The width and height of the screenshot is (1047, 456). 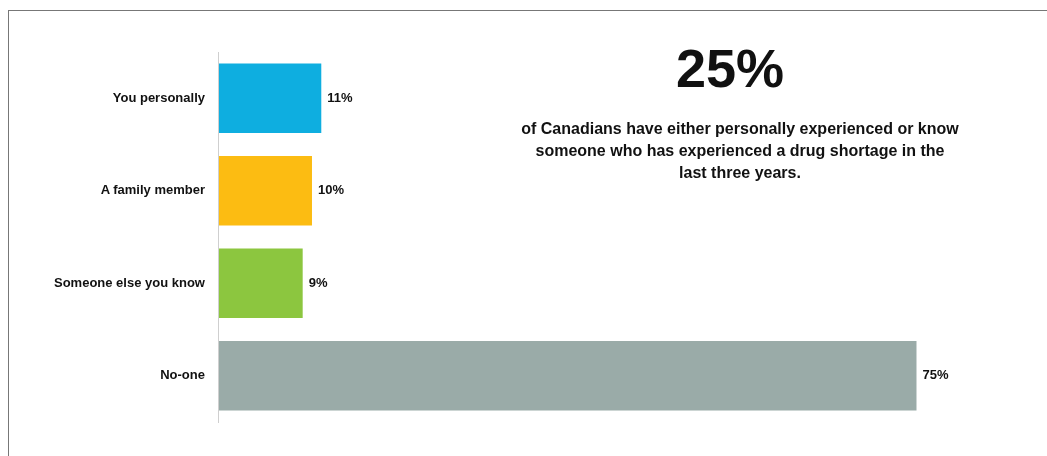 I want to click on y-tick-label: You personally, so click(x=159, y=97).